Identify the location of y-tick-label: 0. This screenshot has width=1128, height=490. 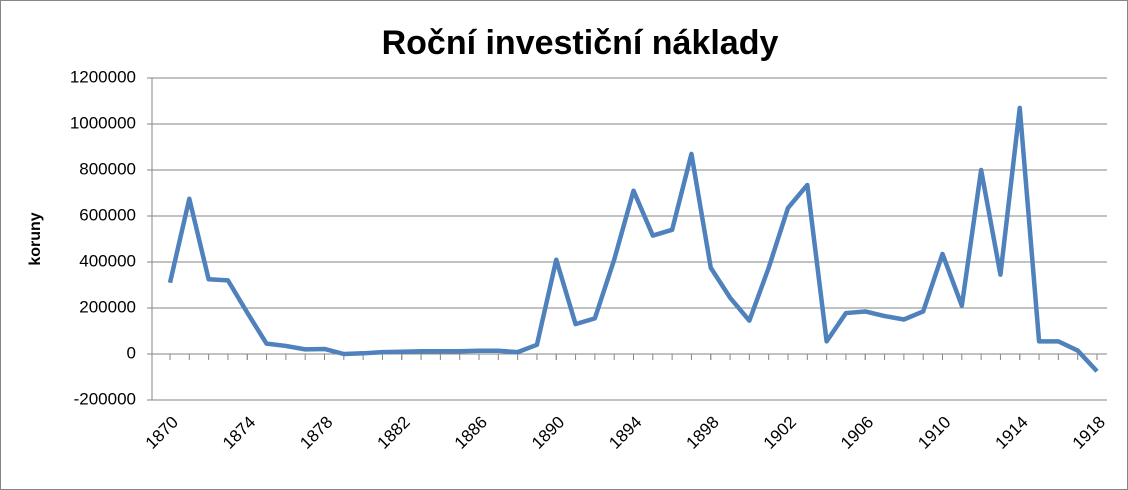
(131, 352).